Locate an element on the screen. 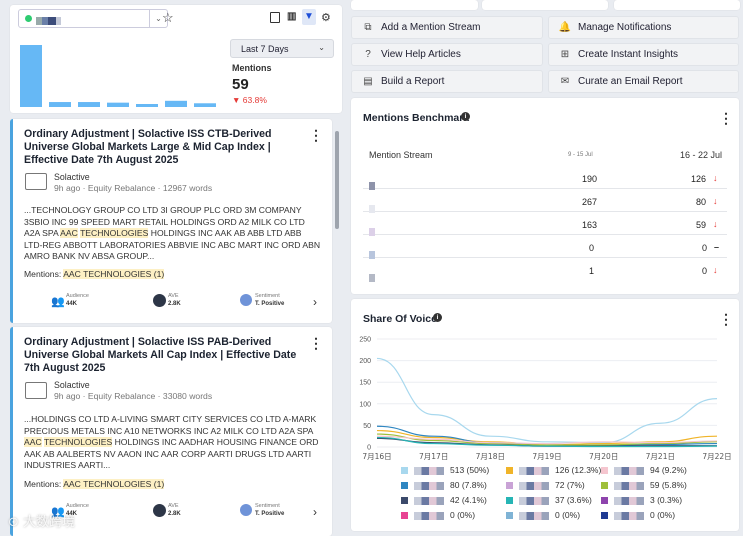 The image size is (743, 536). build-report-button: ▤ Build a Report is located at coordinates (447, 81).